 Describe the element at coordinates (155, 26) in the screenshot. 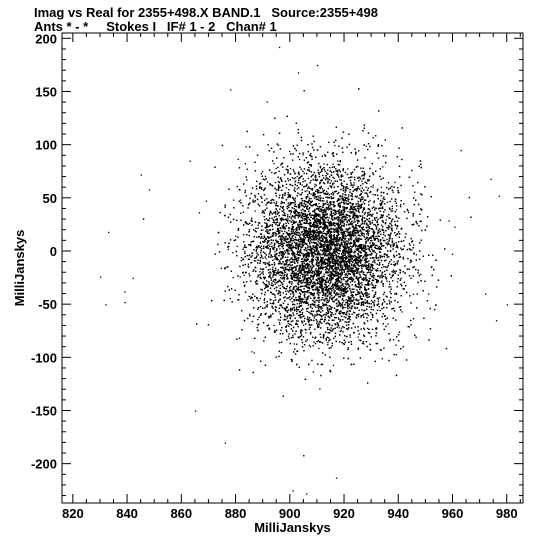

I see `chart-subtitle: Ants * - * Stokes I IF# 1 - 2 Chan# 1` at that location.